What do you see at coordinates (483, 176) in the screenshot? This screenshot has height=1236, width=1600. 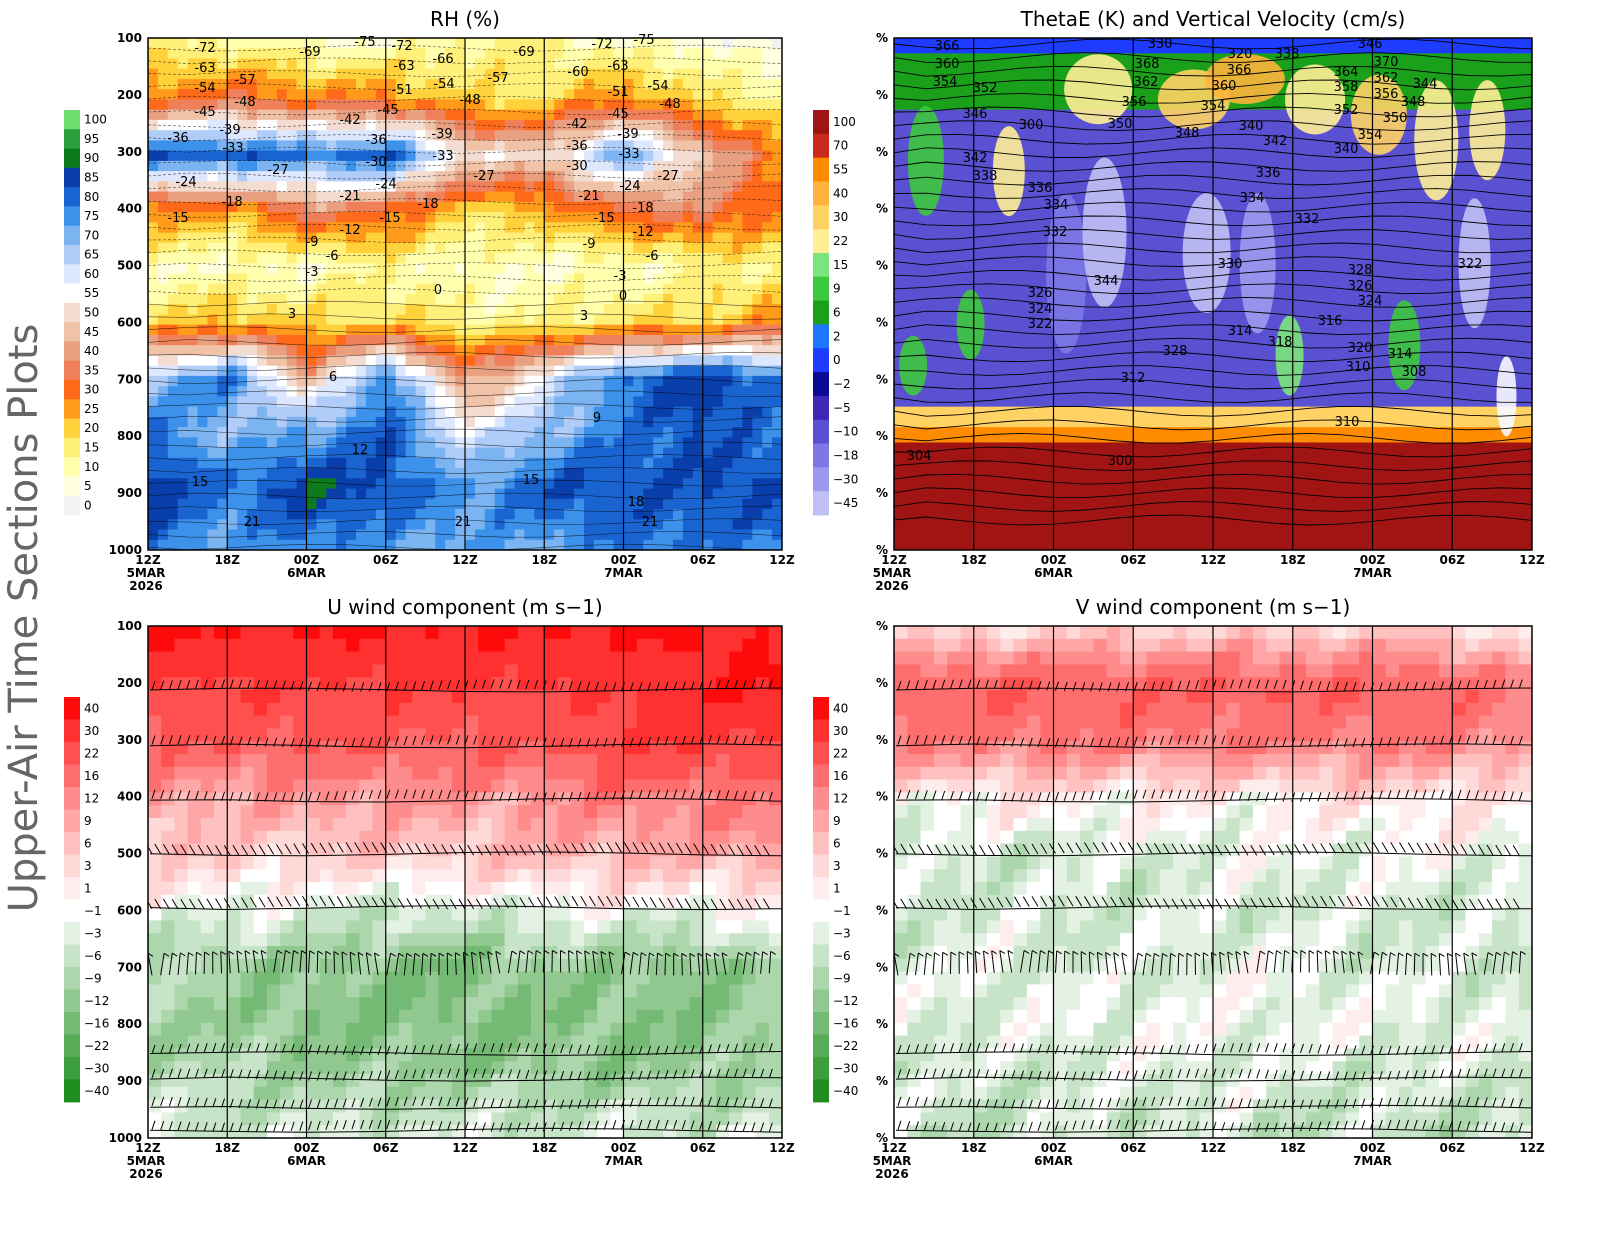 I see `rh-contour-label: -27` at bounding box center [483, 176].